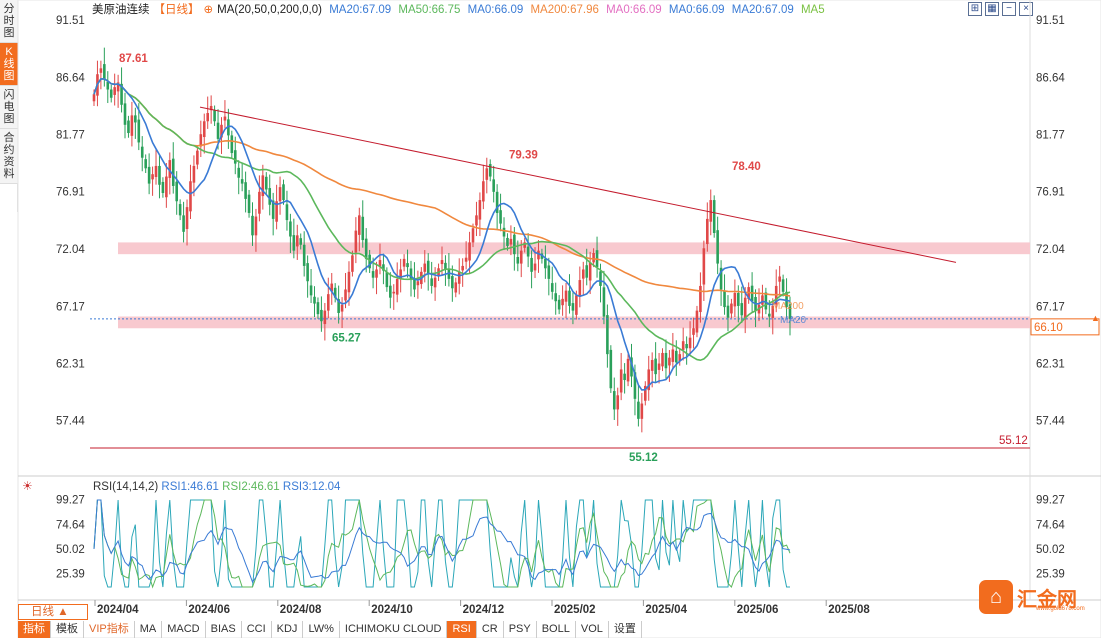 Image resolution: width=1101 pixels, height=638 pixels. I want to click on rsi3-line, so click(441, 543).